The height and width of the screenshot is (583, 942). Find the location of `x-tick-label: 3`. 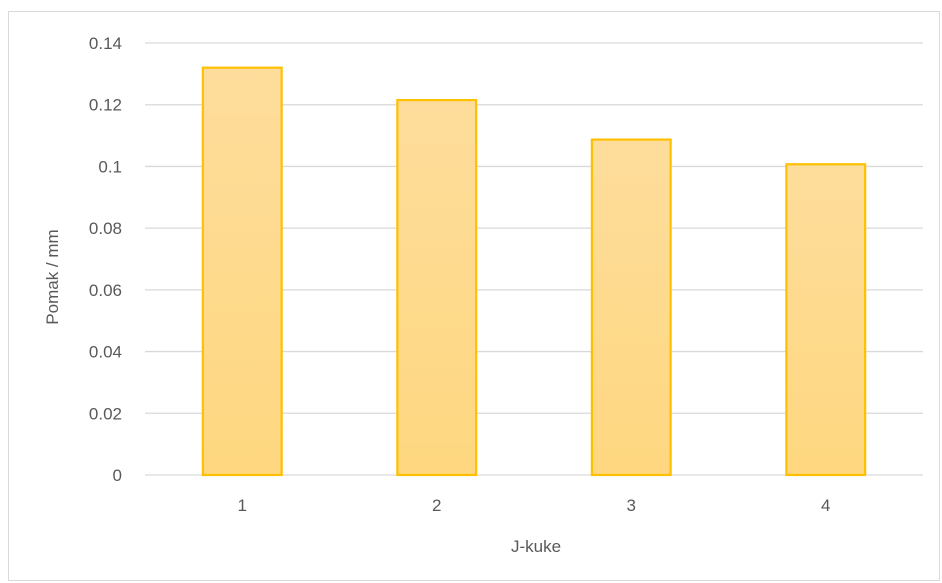

x-tick-label: 3 is located at coordinates (631, 505).